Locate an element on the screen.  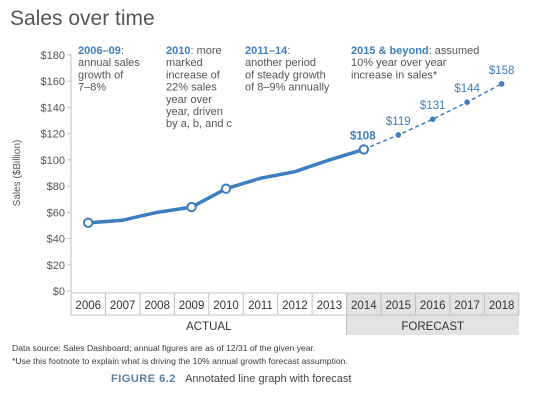
x-tick-label: 2014 is located at coordinates (364, 306).